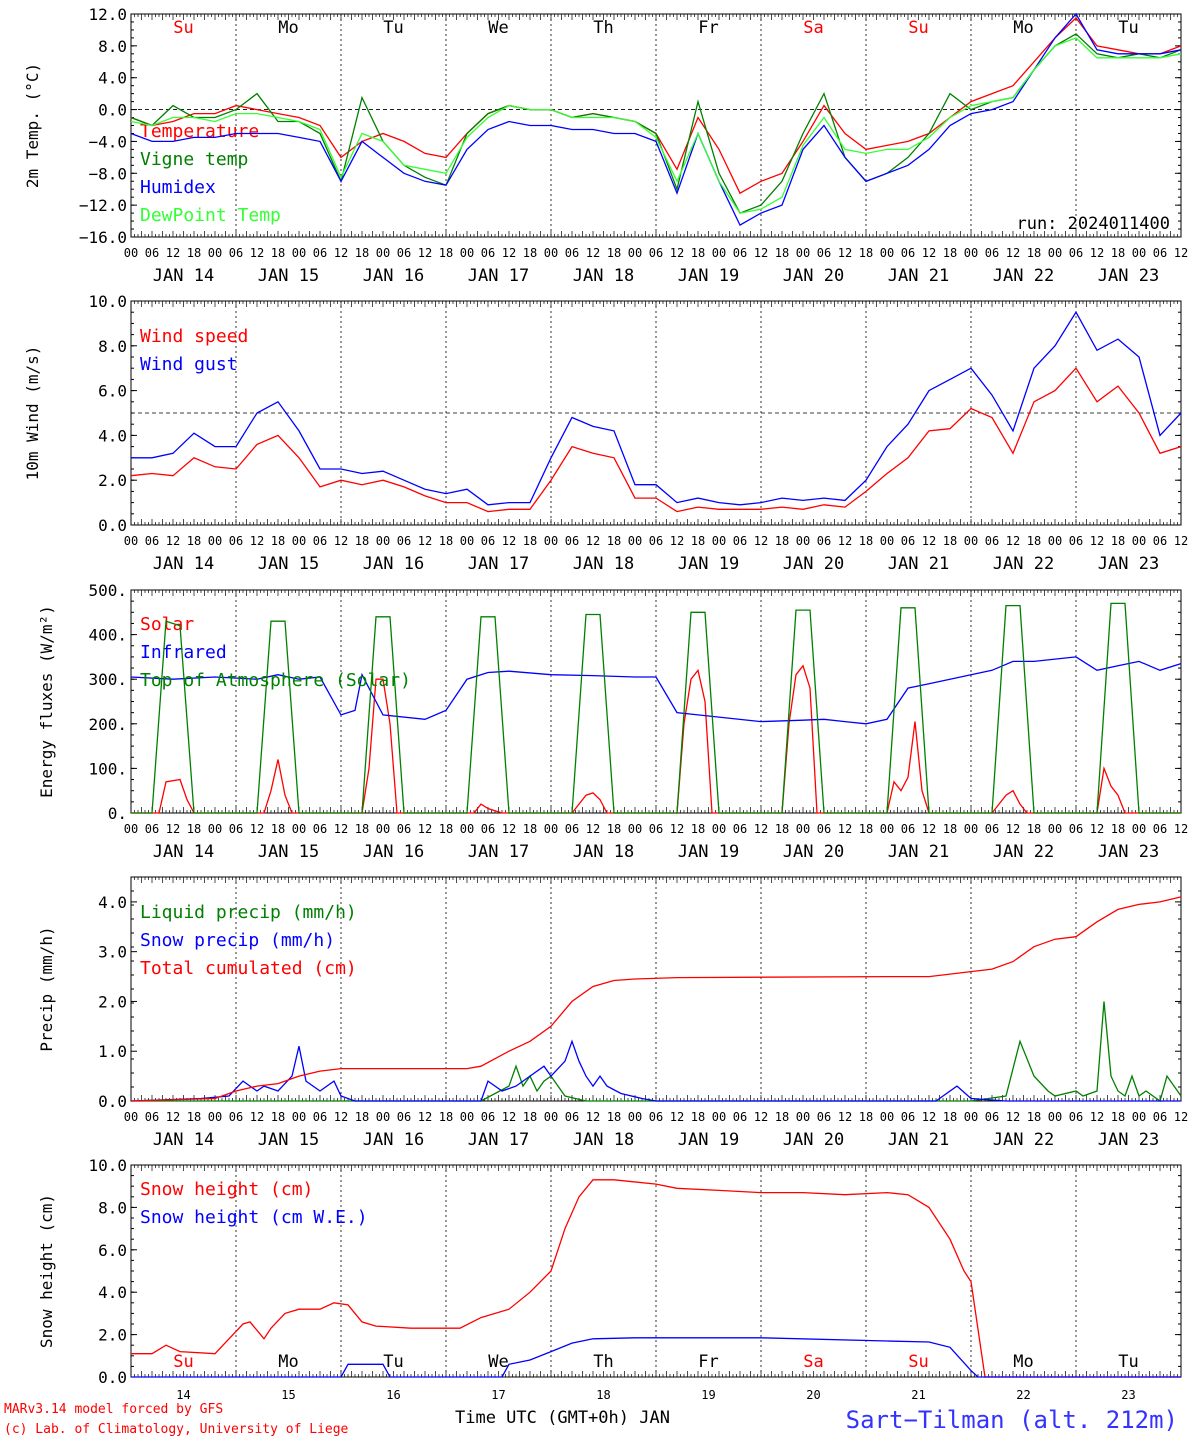 The height and width of the screenshot is (1440, 1194). Describe the element at coordinates (1023, 1395) in the screenshot. I see `day-number: 22` at that location.